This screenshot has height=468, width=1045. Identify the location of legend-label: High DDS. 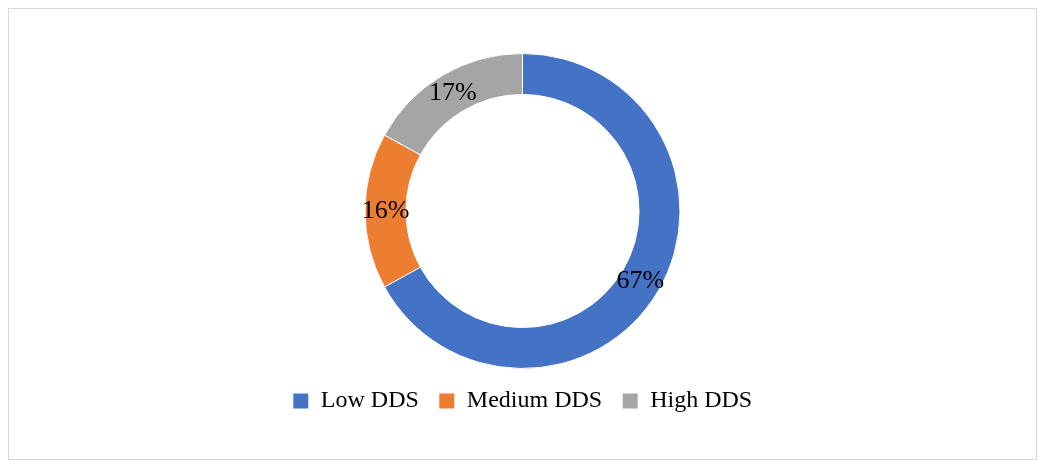
(701, 399).